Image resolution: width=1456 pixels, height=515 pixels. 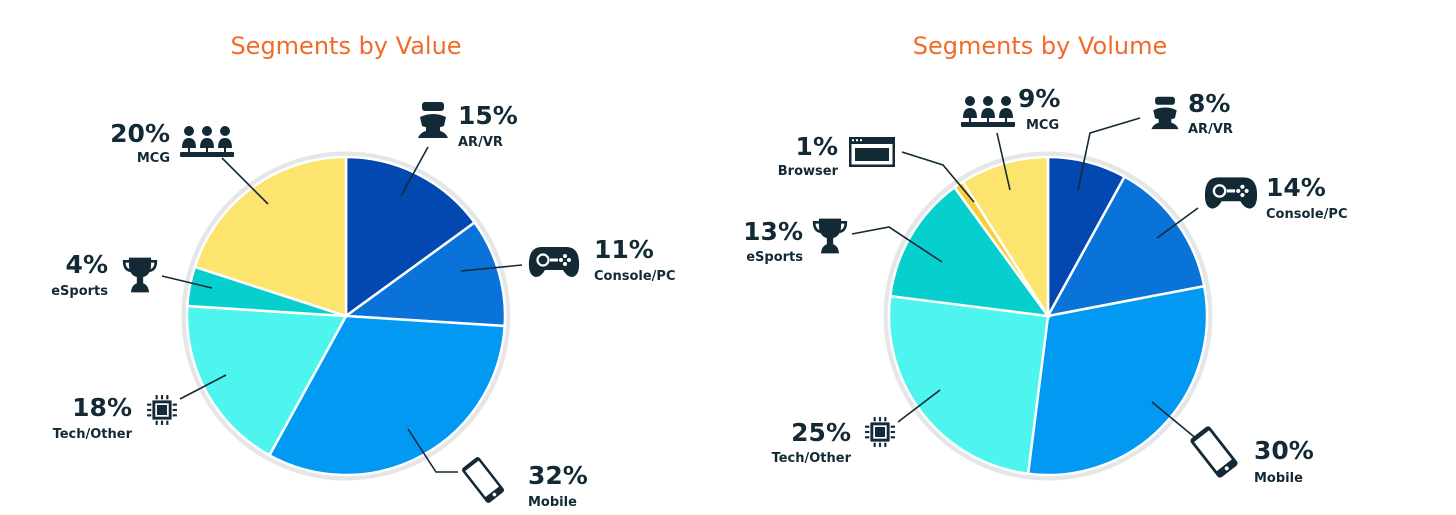 I want to click on volume-pct-tech: 25%, so click(x=821, y=432).